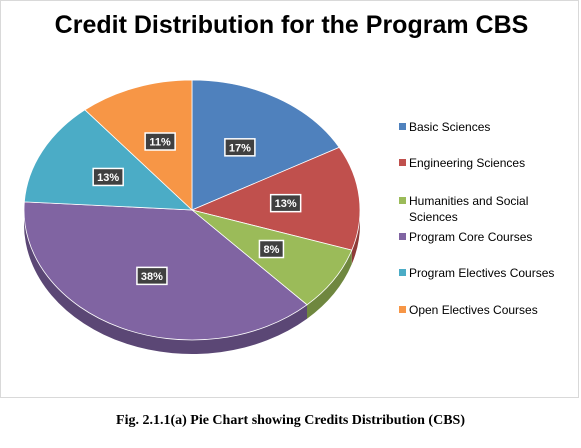  What do you see at coordinates (473, 310) in the screenshot?
I see `legend-label: Open Electives Courses` at bounding box center [473, 310].